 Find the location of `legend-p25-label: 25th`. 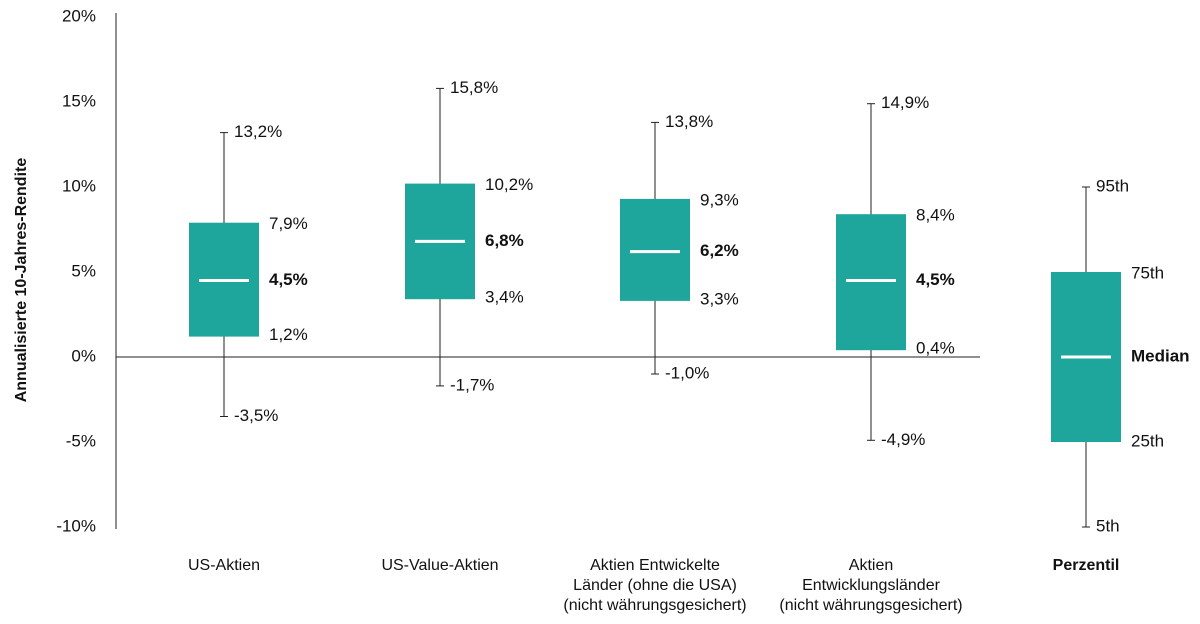

legend-p25-label: 25th is located at coordinates (1147, 440).